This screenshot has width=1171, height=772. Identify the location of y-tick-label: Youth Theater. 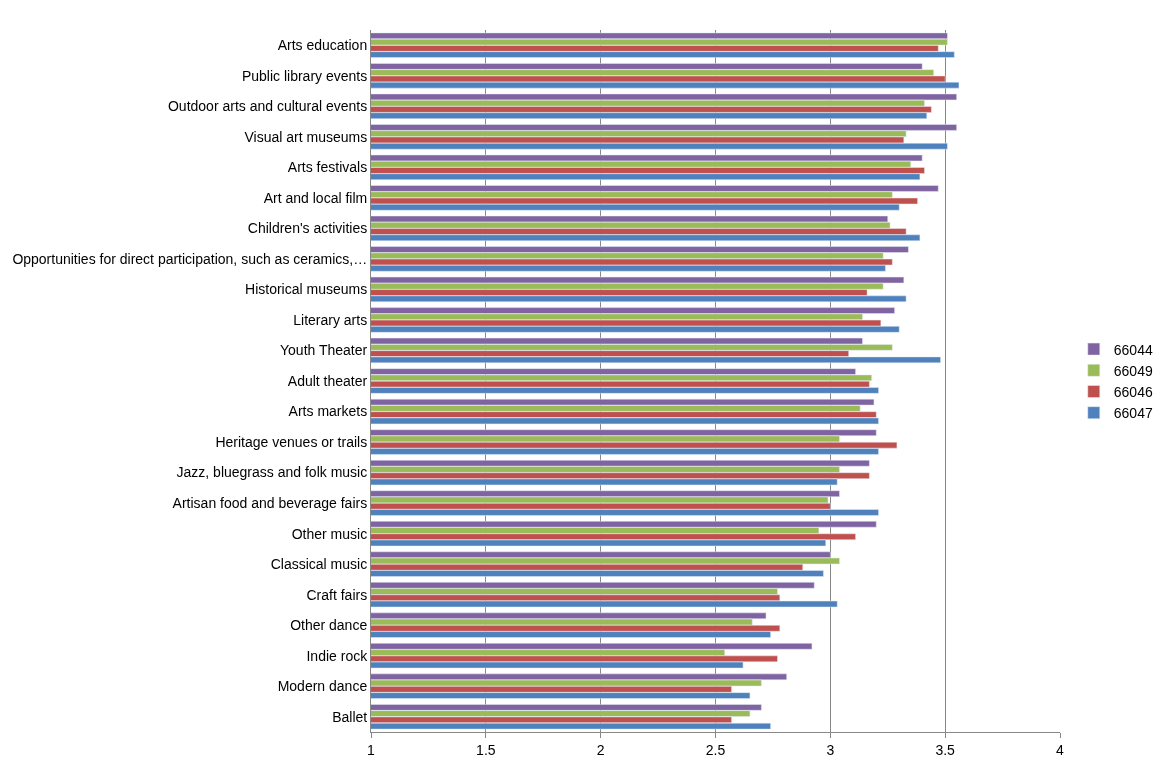
(324, 350).